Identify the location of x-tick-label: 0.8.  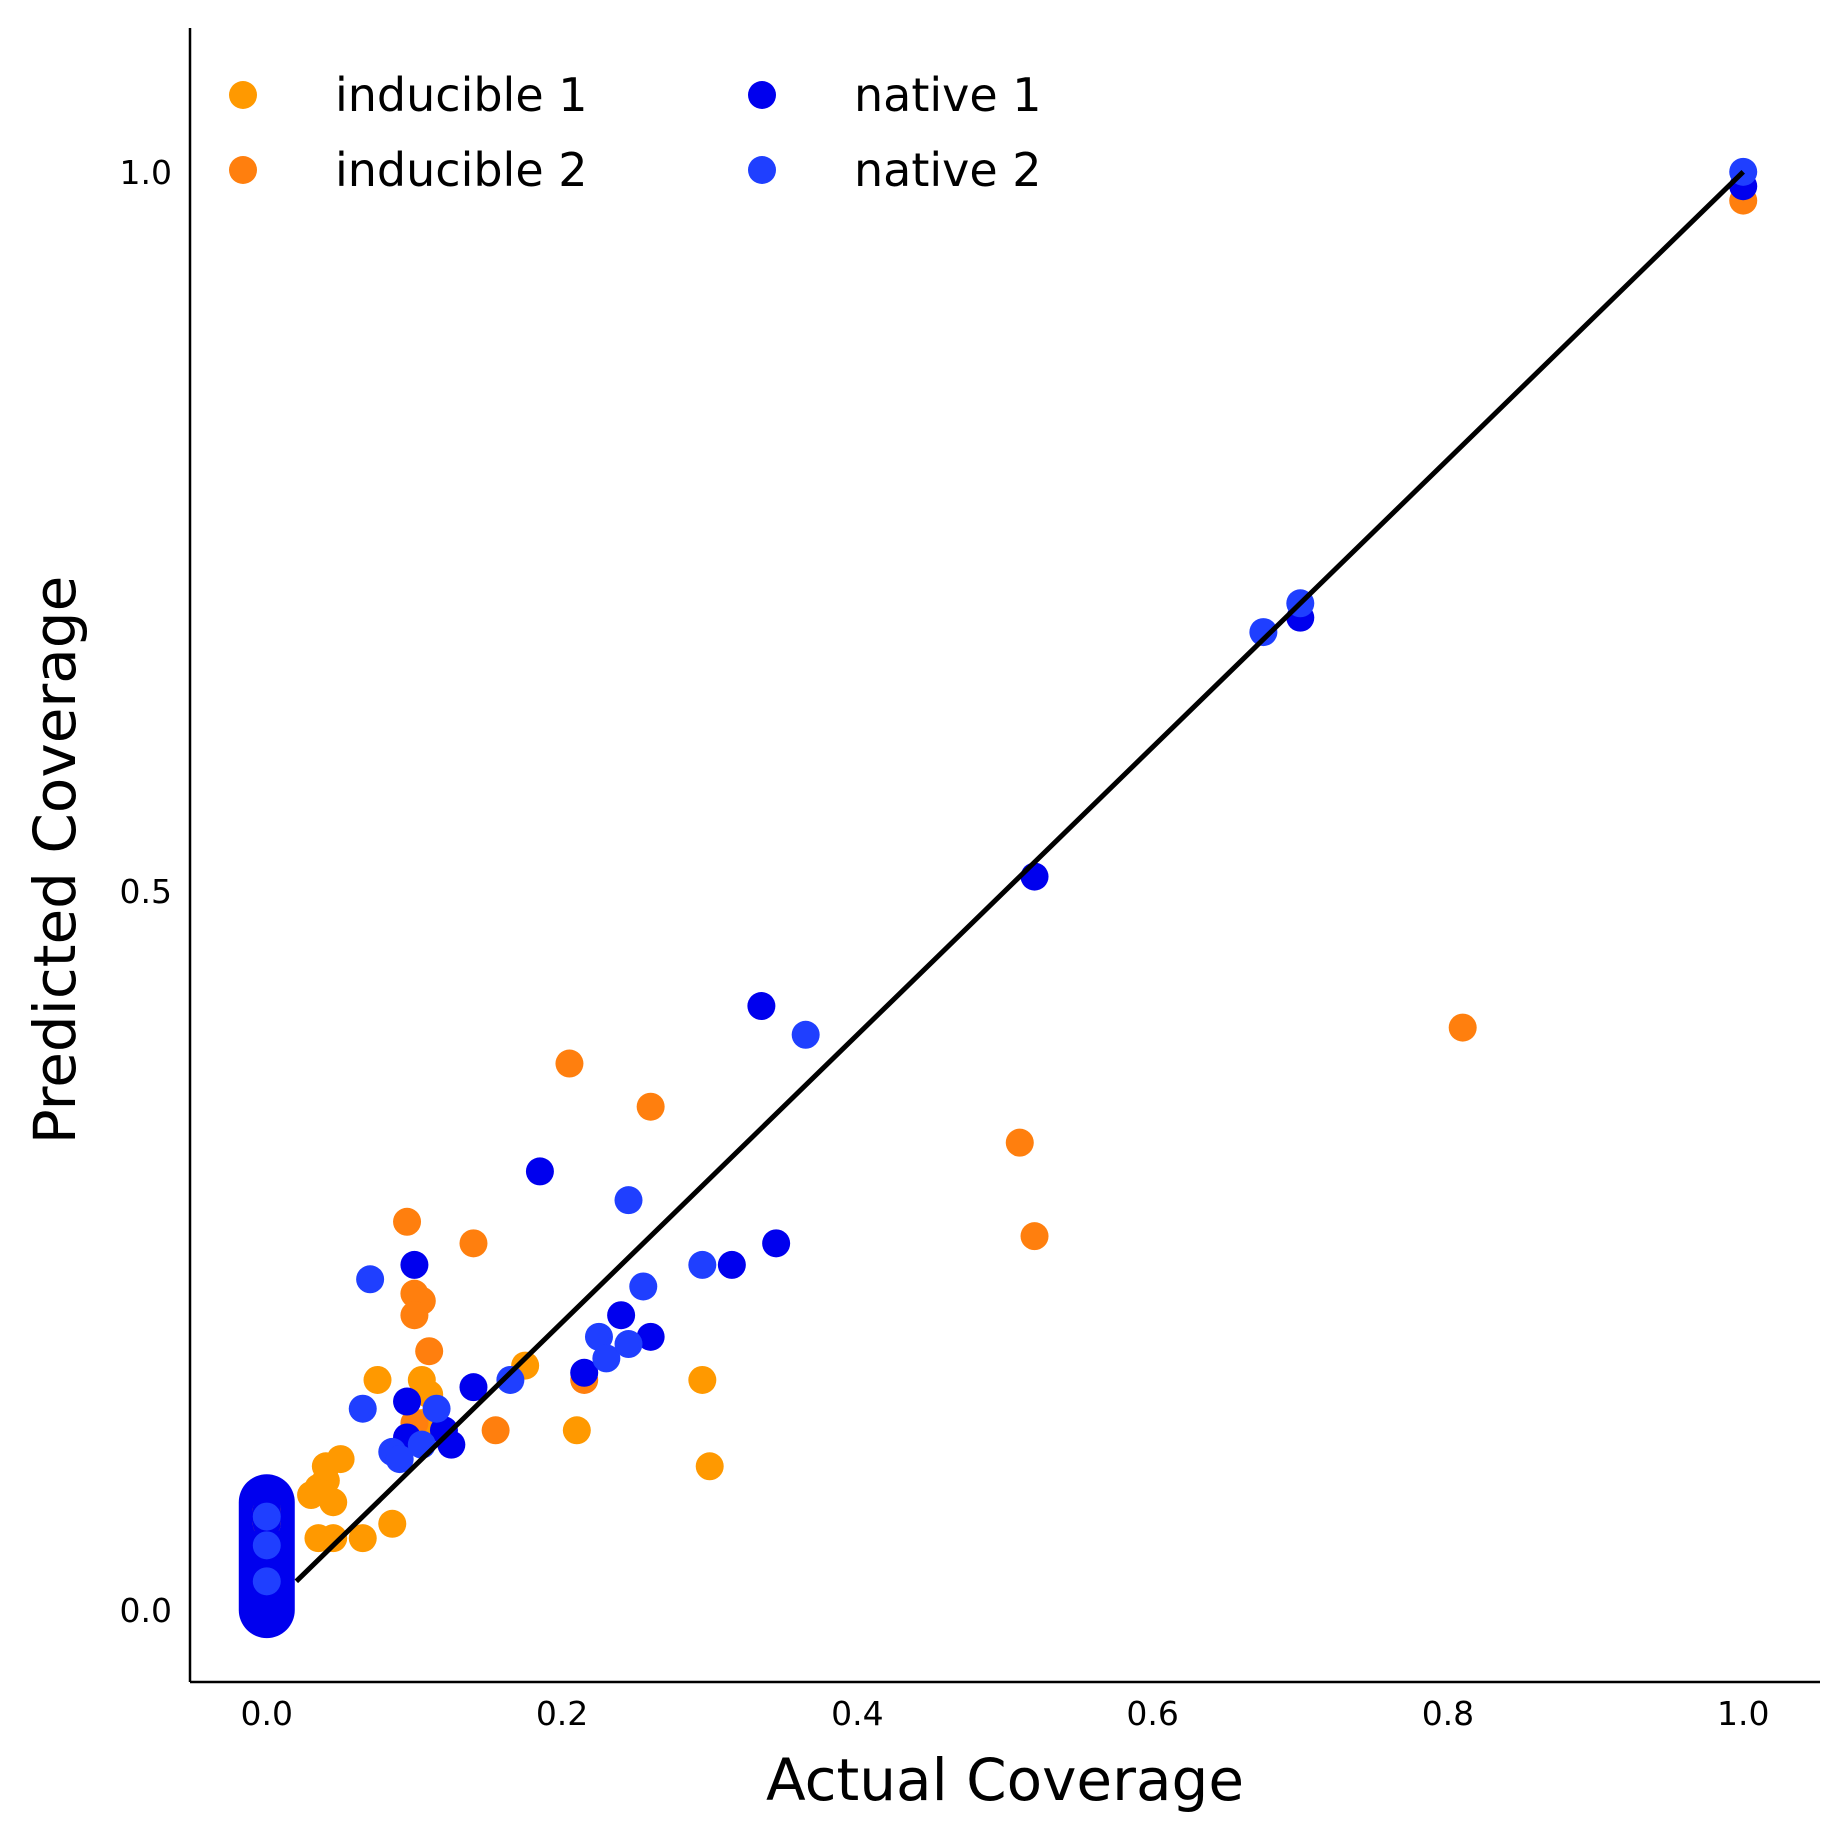
(1448, 1713).